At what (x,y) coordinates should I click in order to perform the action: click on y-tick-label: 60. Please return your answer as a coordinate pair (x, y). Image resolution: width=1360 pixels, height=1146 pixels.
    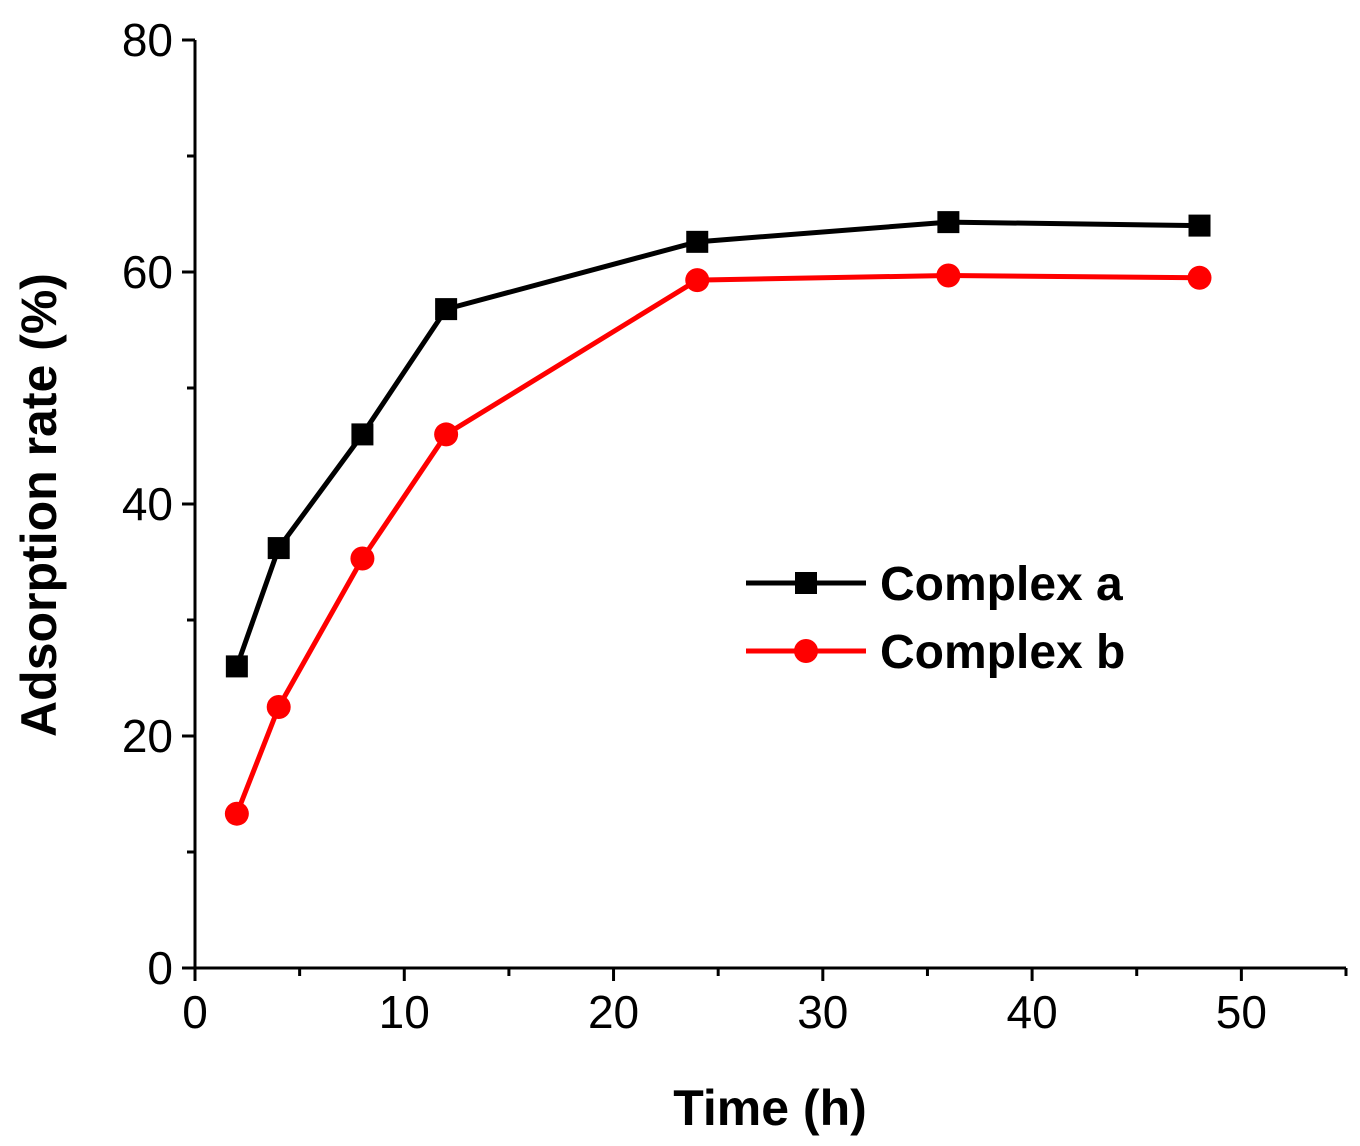
    Looking at the image, I should click on (147, 272).